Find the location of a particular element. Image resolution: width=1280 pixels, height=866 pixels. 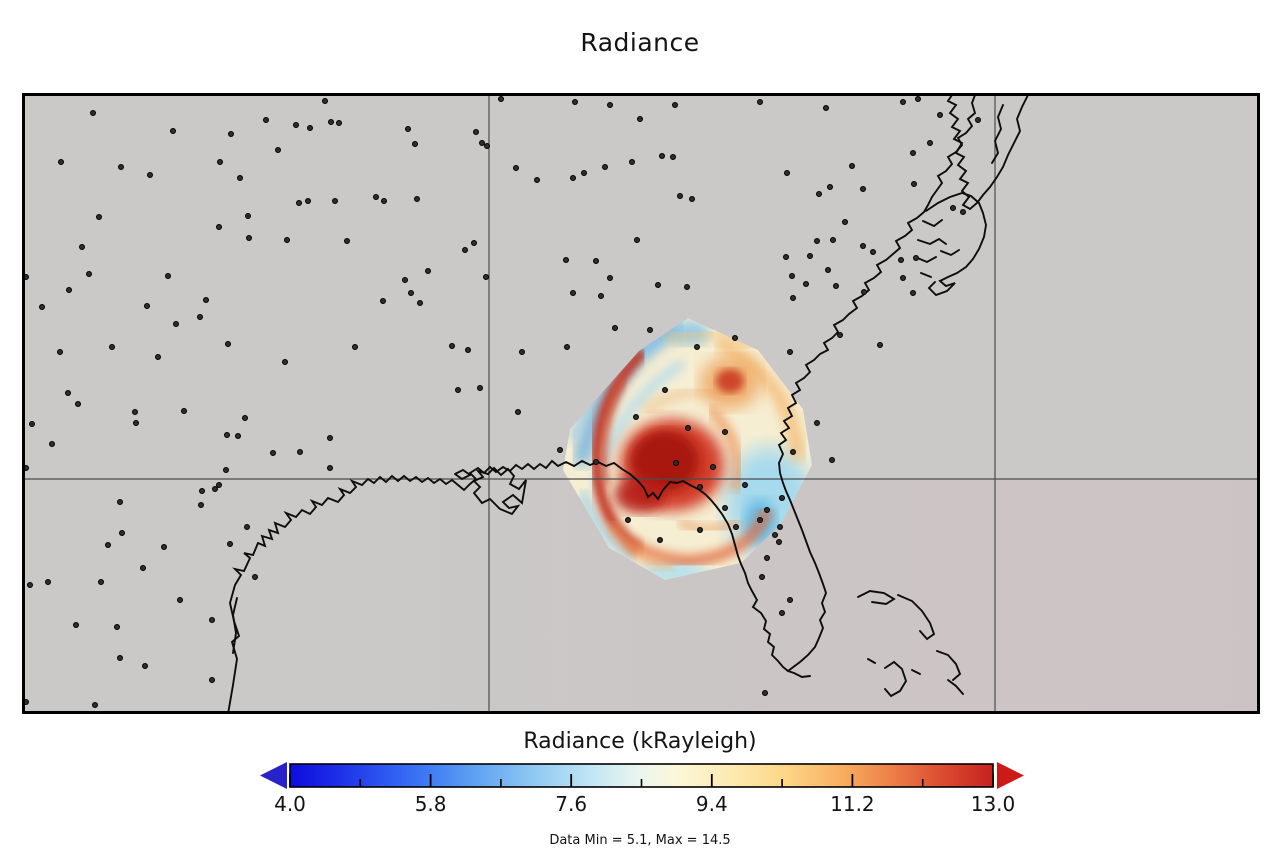

colorbar-gradient-bar is located at coordinates (641, 775).